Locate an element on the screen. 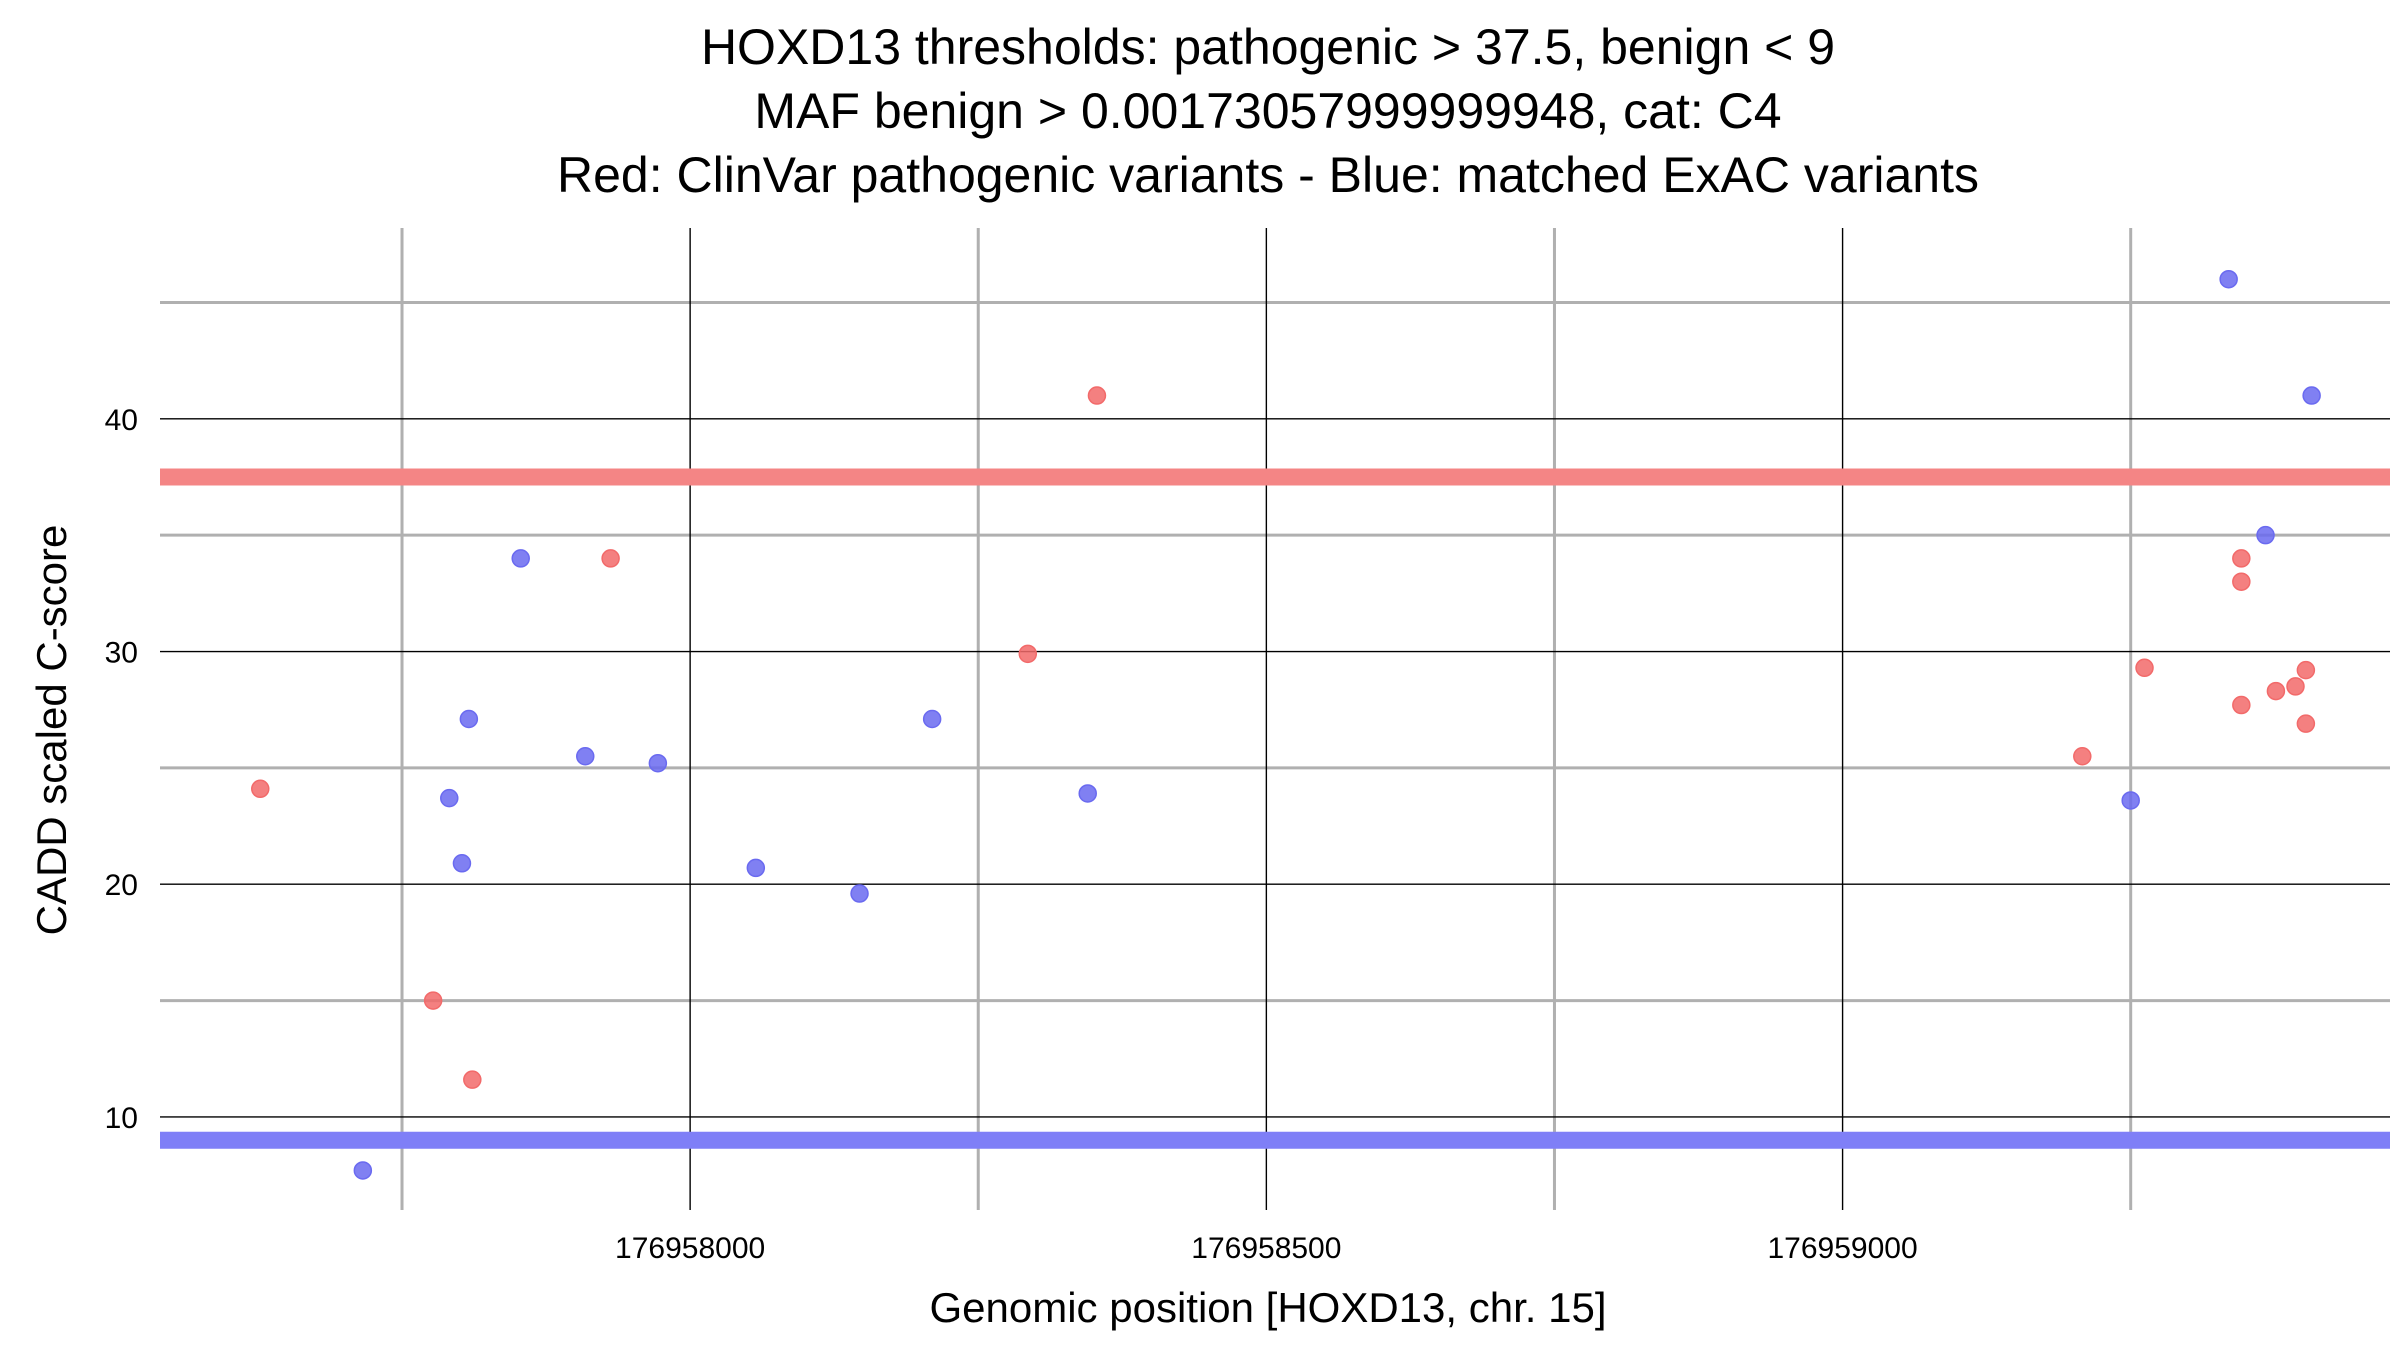  x-tick-label: 176958500 is located at coordinates (1266, 1248).